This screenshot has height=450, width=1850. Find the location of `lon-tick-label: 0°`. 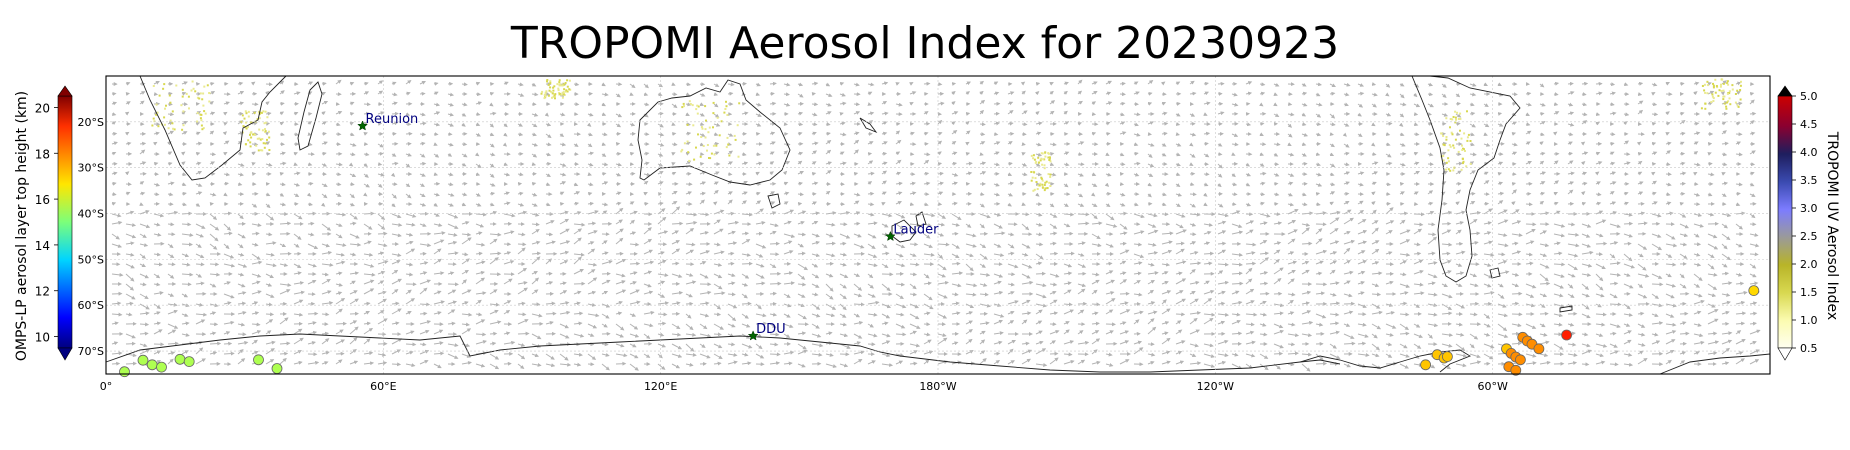

lon-tick-label: 0° is located at coordinates (106, 386).